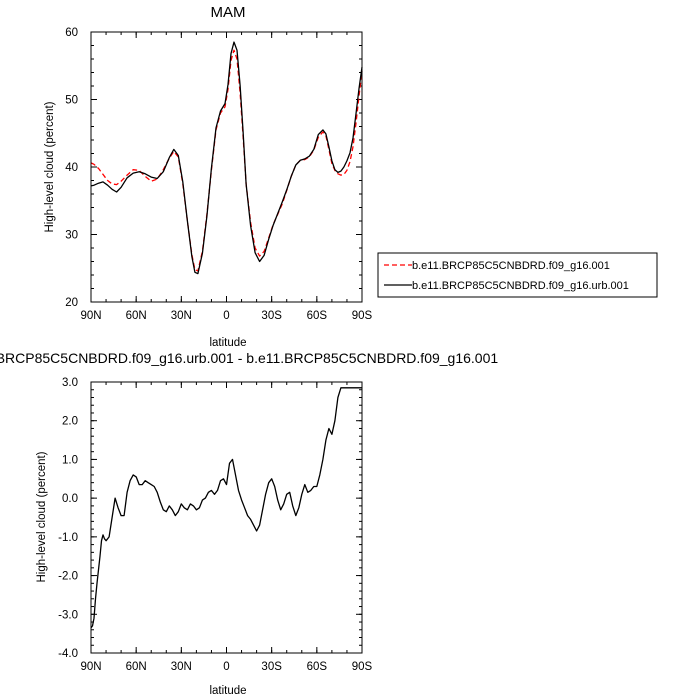 Image resolution: width=700 pixels, height=700 pixels. Describe the element at coordinates (226, 667) in the screenshot. I see `bottom-x-tick-label: 0` at that location.